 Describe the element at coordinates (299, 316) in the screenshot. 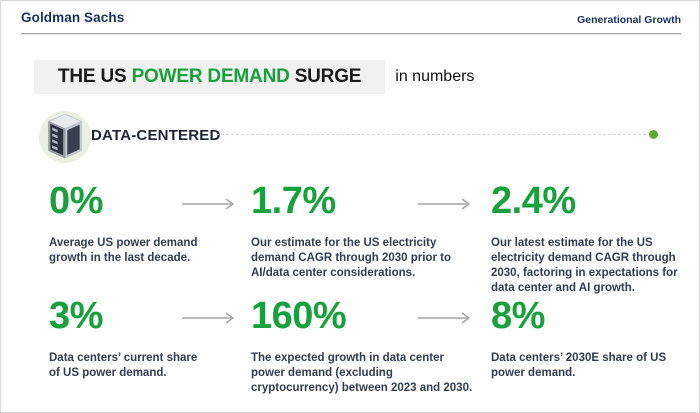

I see `stat-value: 160%` at that location.